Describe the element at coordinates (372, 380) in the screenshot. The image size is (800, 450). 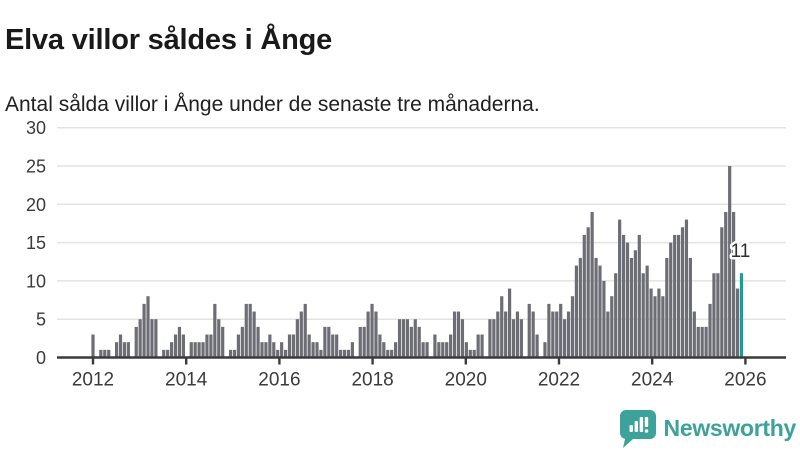
I see `x-tick-label: 2018` at that location.